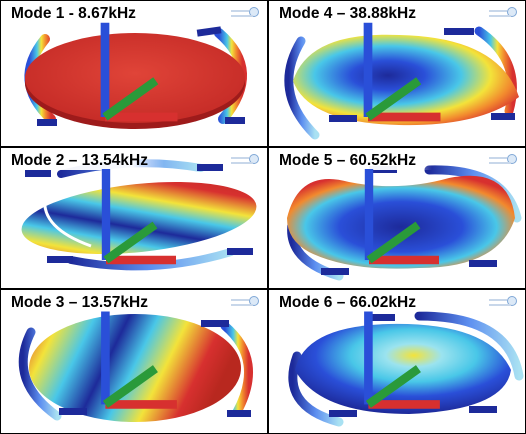 Image resolution: width=526 pixels, height=434 pixels. I want to click on mode-3-illustration, so click(135, 368).